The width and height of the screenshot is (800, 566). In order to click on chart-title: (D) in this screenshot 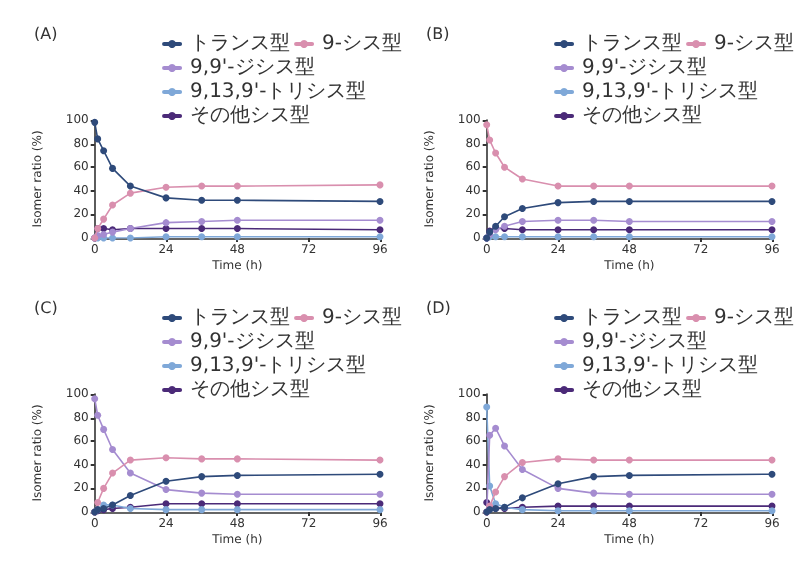, I will do `click(438, 308)`.